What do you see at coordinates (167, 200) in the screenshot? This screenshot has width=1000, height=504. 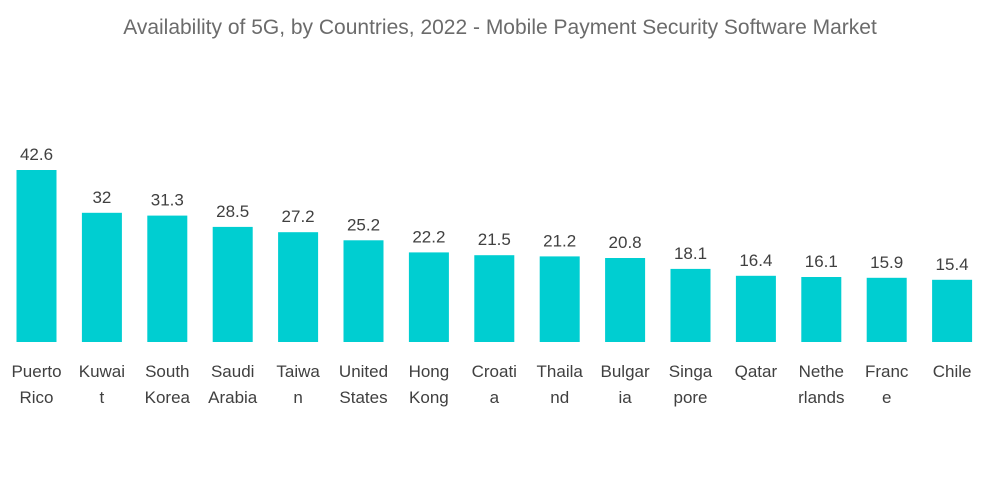 I see `value-label-2: 31.3` at bounding box center [167, 200].